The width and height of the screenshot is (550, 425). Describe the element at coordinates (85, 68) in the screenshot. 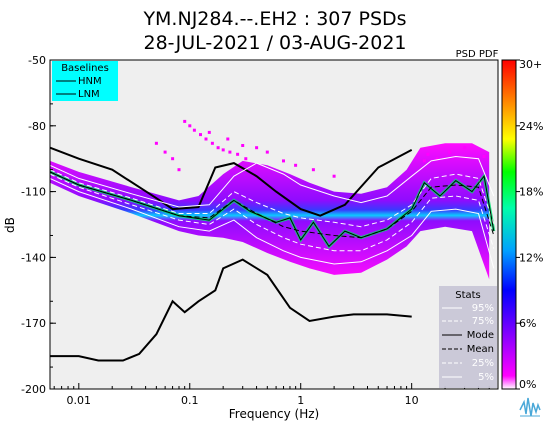

I see `baselines-legend-title: Baselines` at that location.